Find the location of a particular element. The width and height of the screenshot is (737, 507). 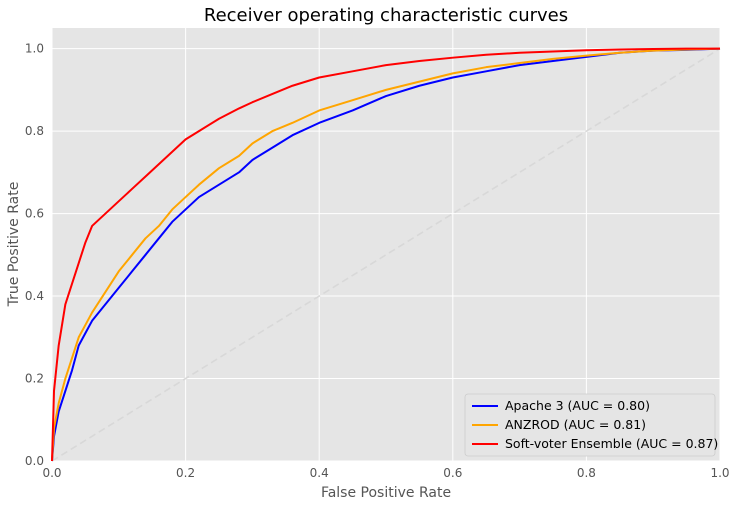

y-tick-labels: 0.0 0.2 0.4 0.6 0.8 1.0 is located at coordinates (34, 255).